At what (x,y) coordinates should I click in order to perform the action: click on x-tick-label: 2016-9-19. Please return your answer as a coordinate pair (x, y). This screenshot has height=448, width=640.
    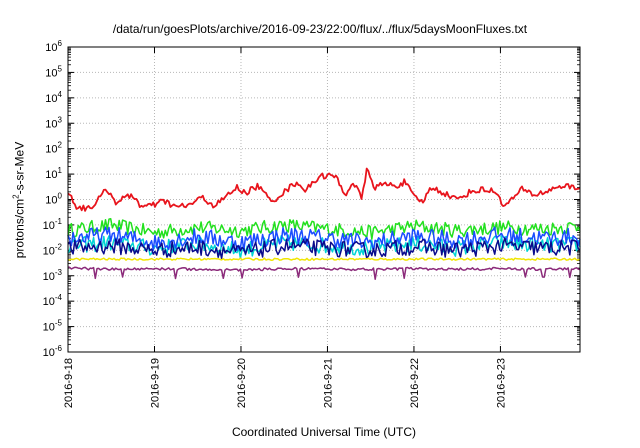
    Looking at the image, I should click on (155, 383).